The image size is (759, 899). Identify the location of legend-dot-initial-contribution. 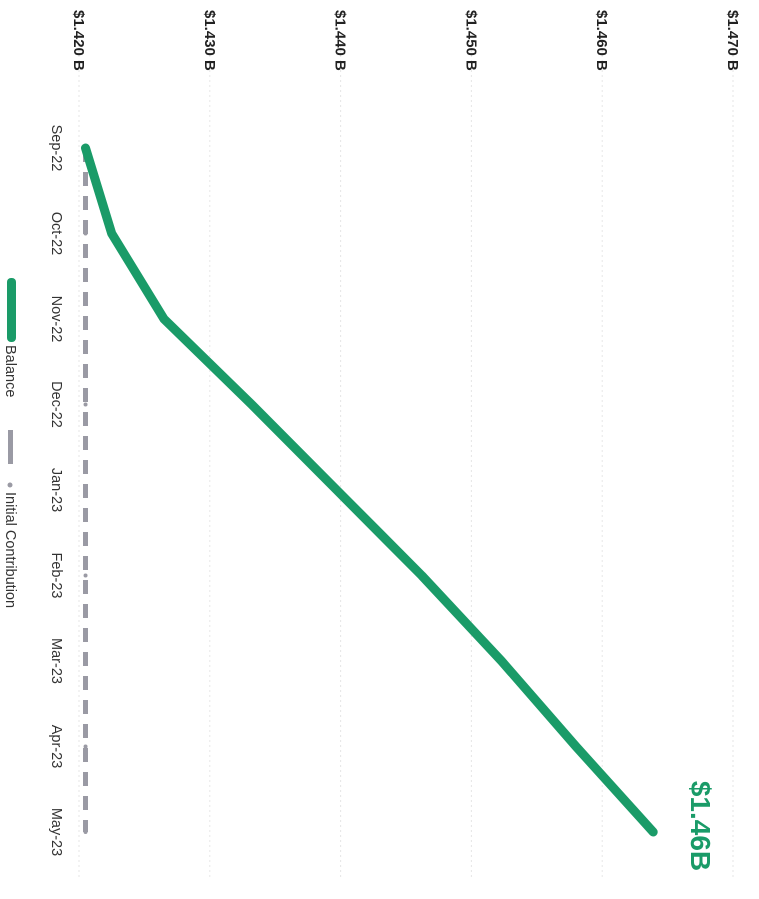
(10, 485).